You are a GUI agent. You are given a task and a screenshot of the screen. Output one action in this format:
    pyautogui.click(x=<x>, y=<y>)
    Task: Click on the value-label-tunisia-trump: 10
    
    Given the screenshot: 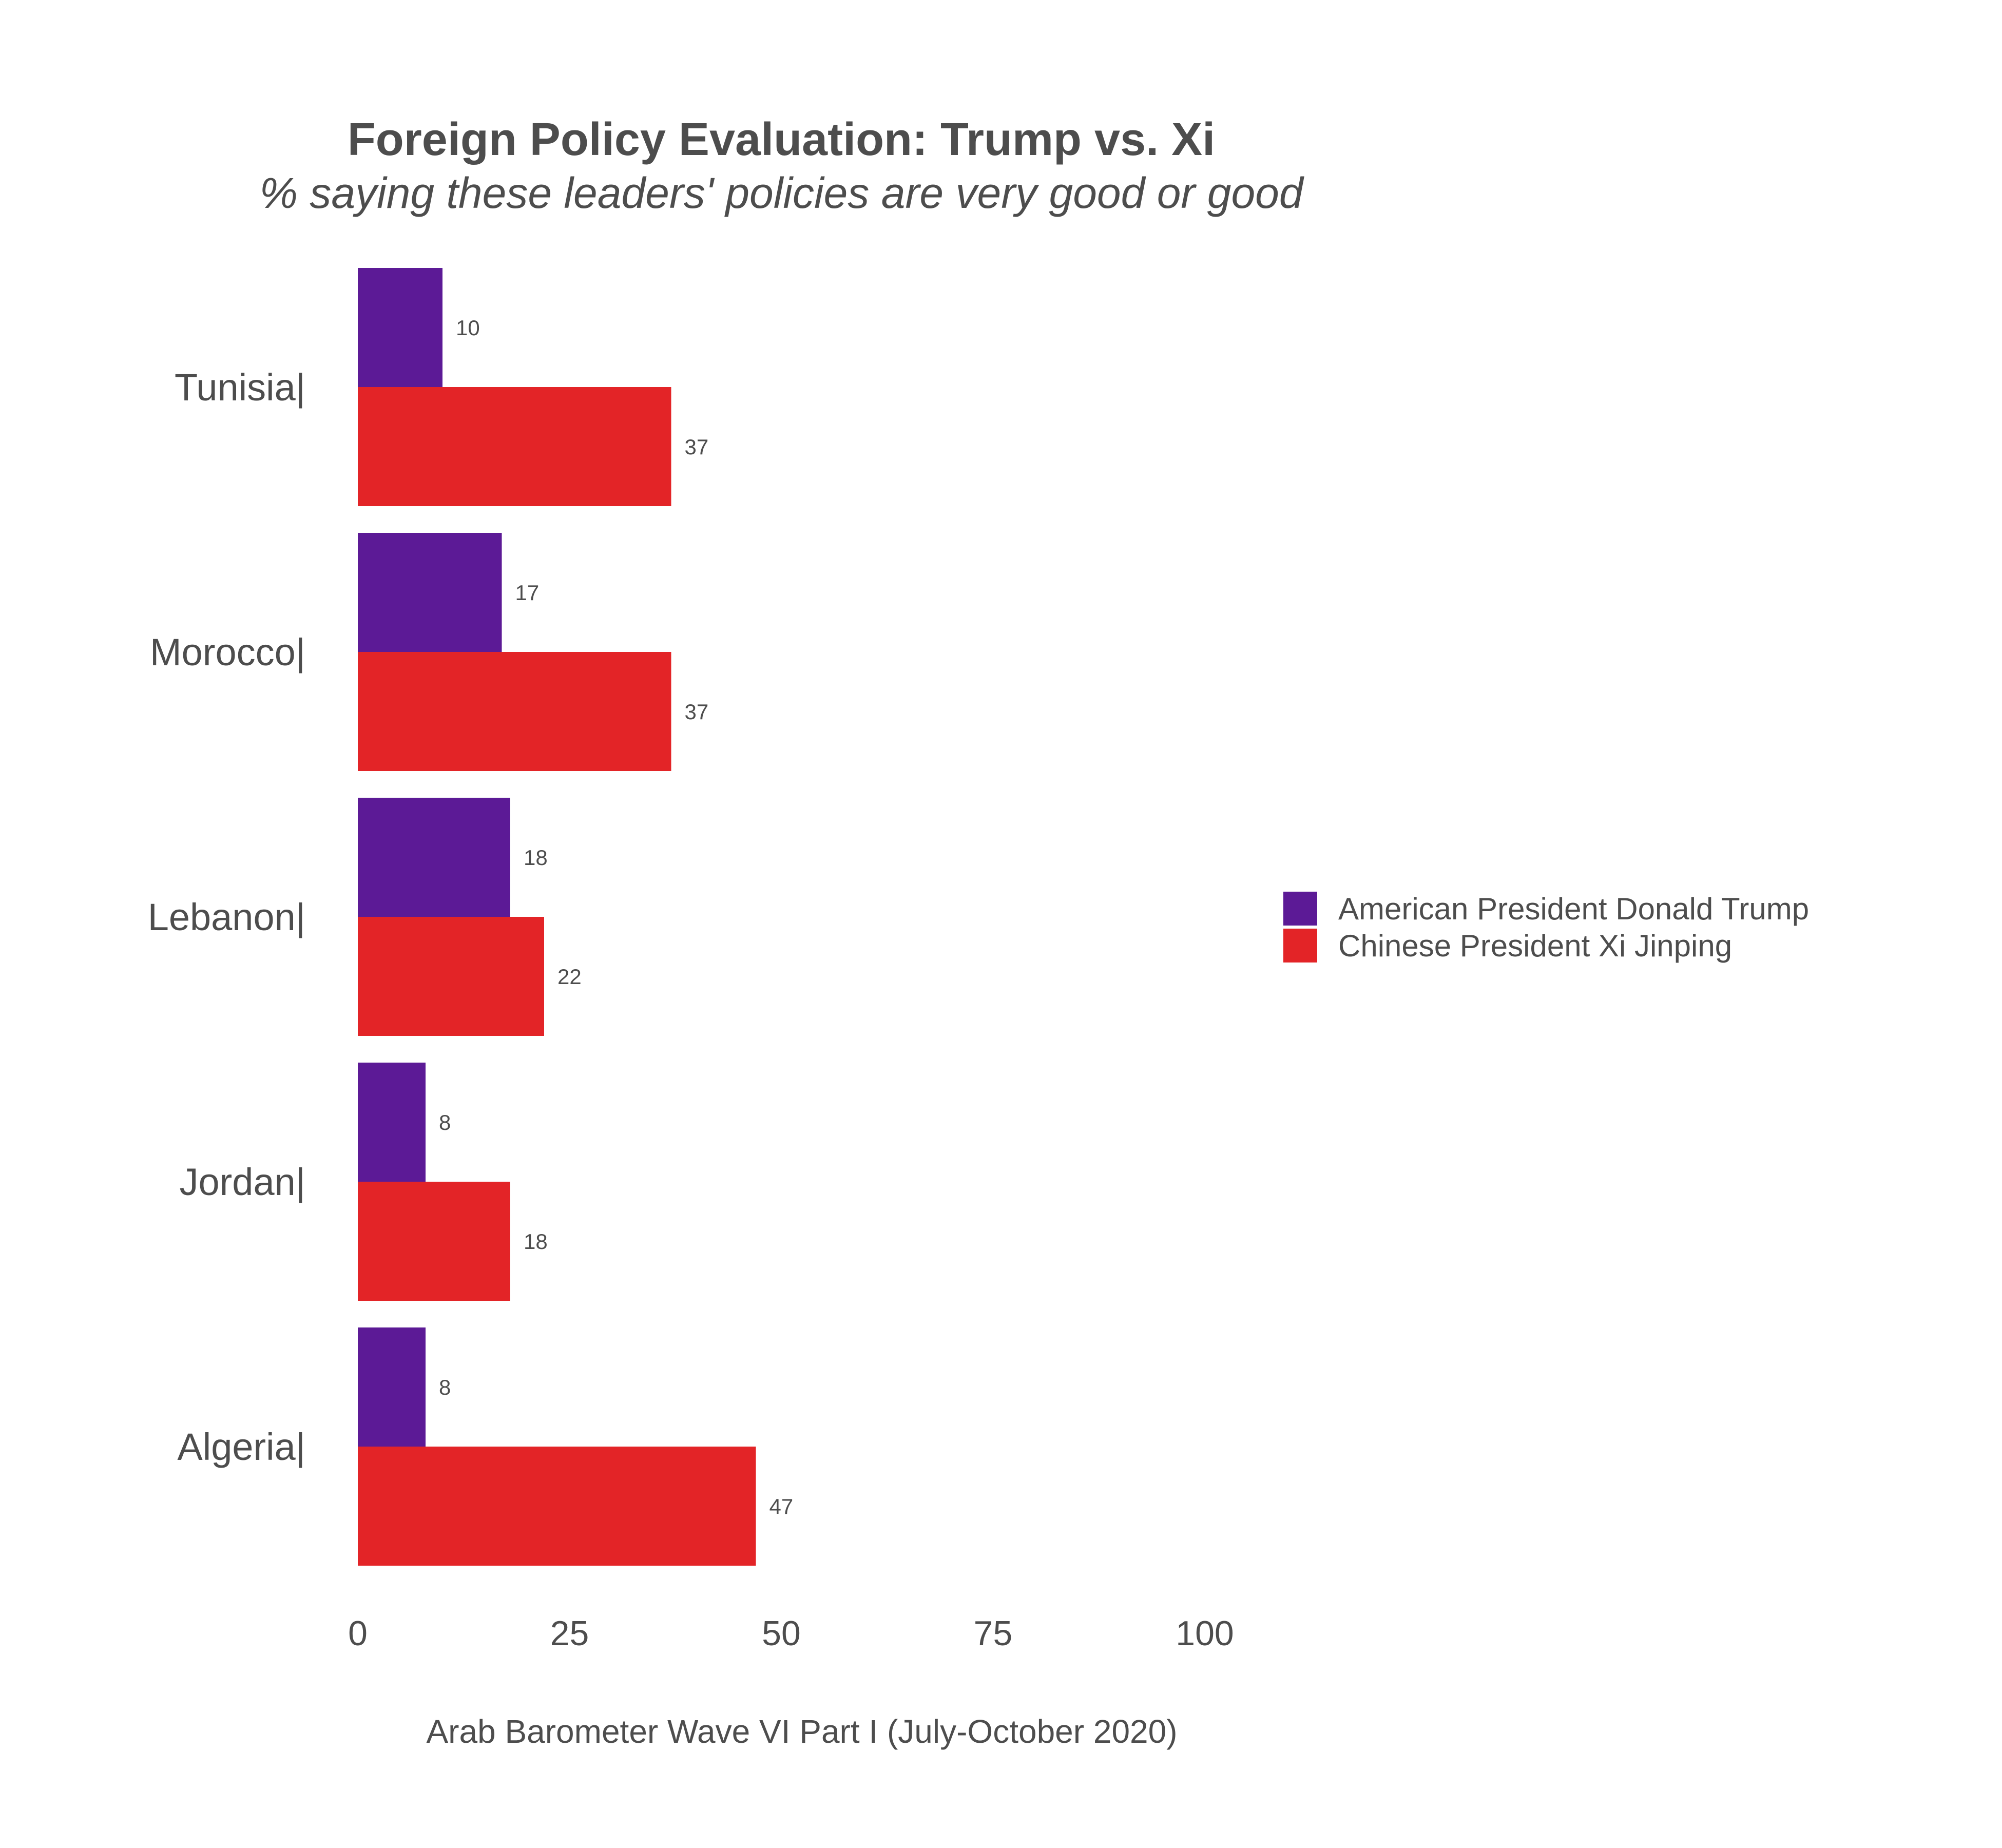 What is the action you would take?
    pyautogui.click(x=468, y=328)
    